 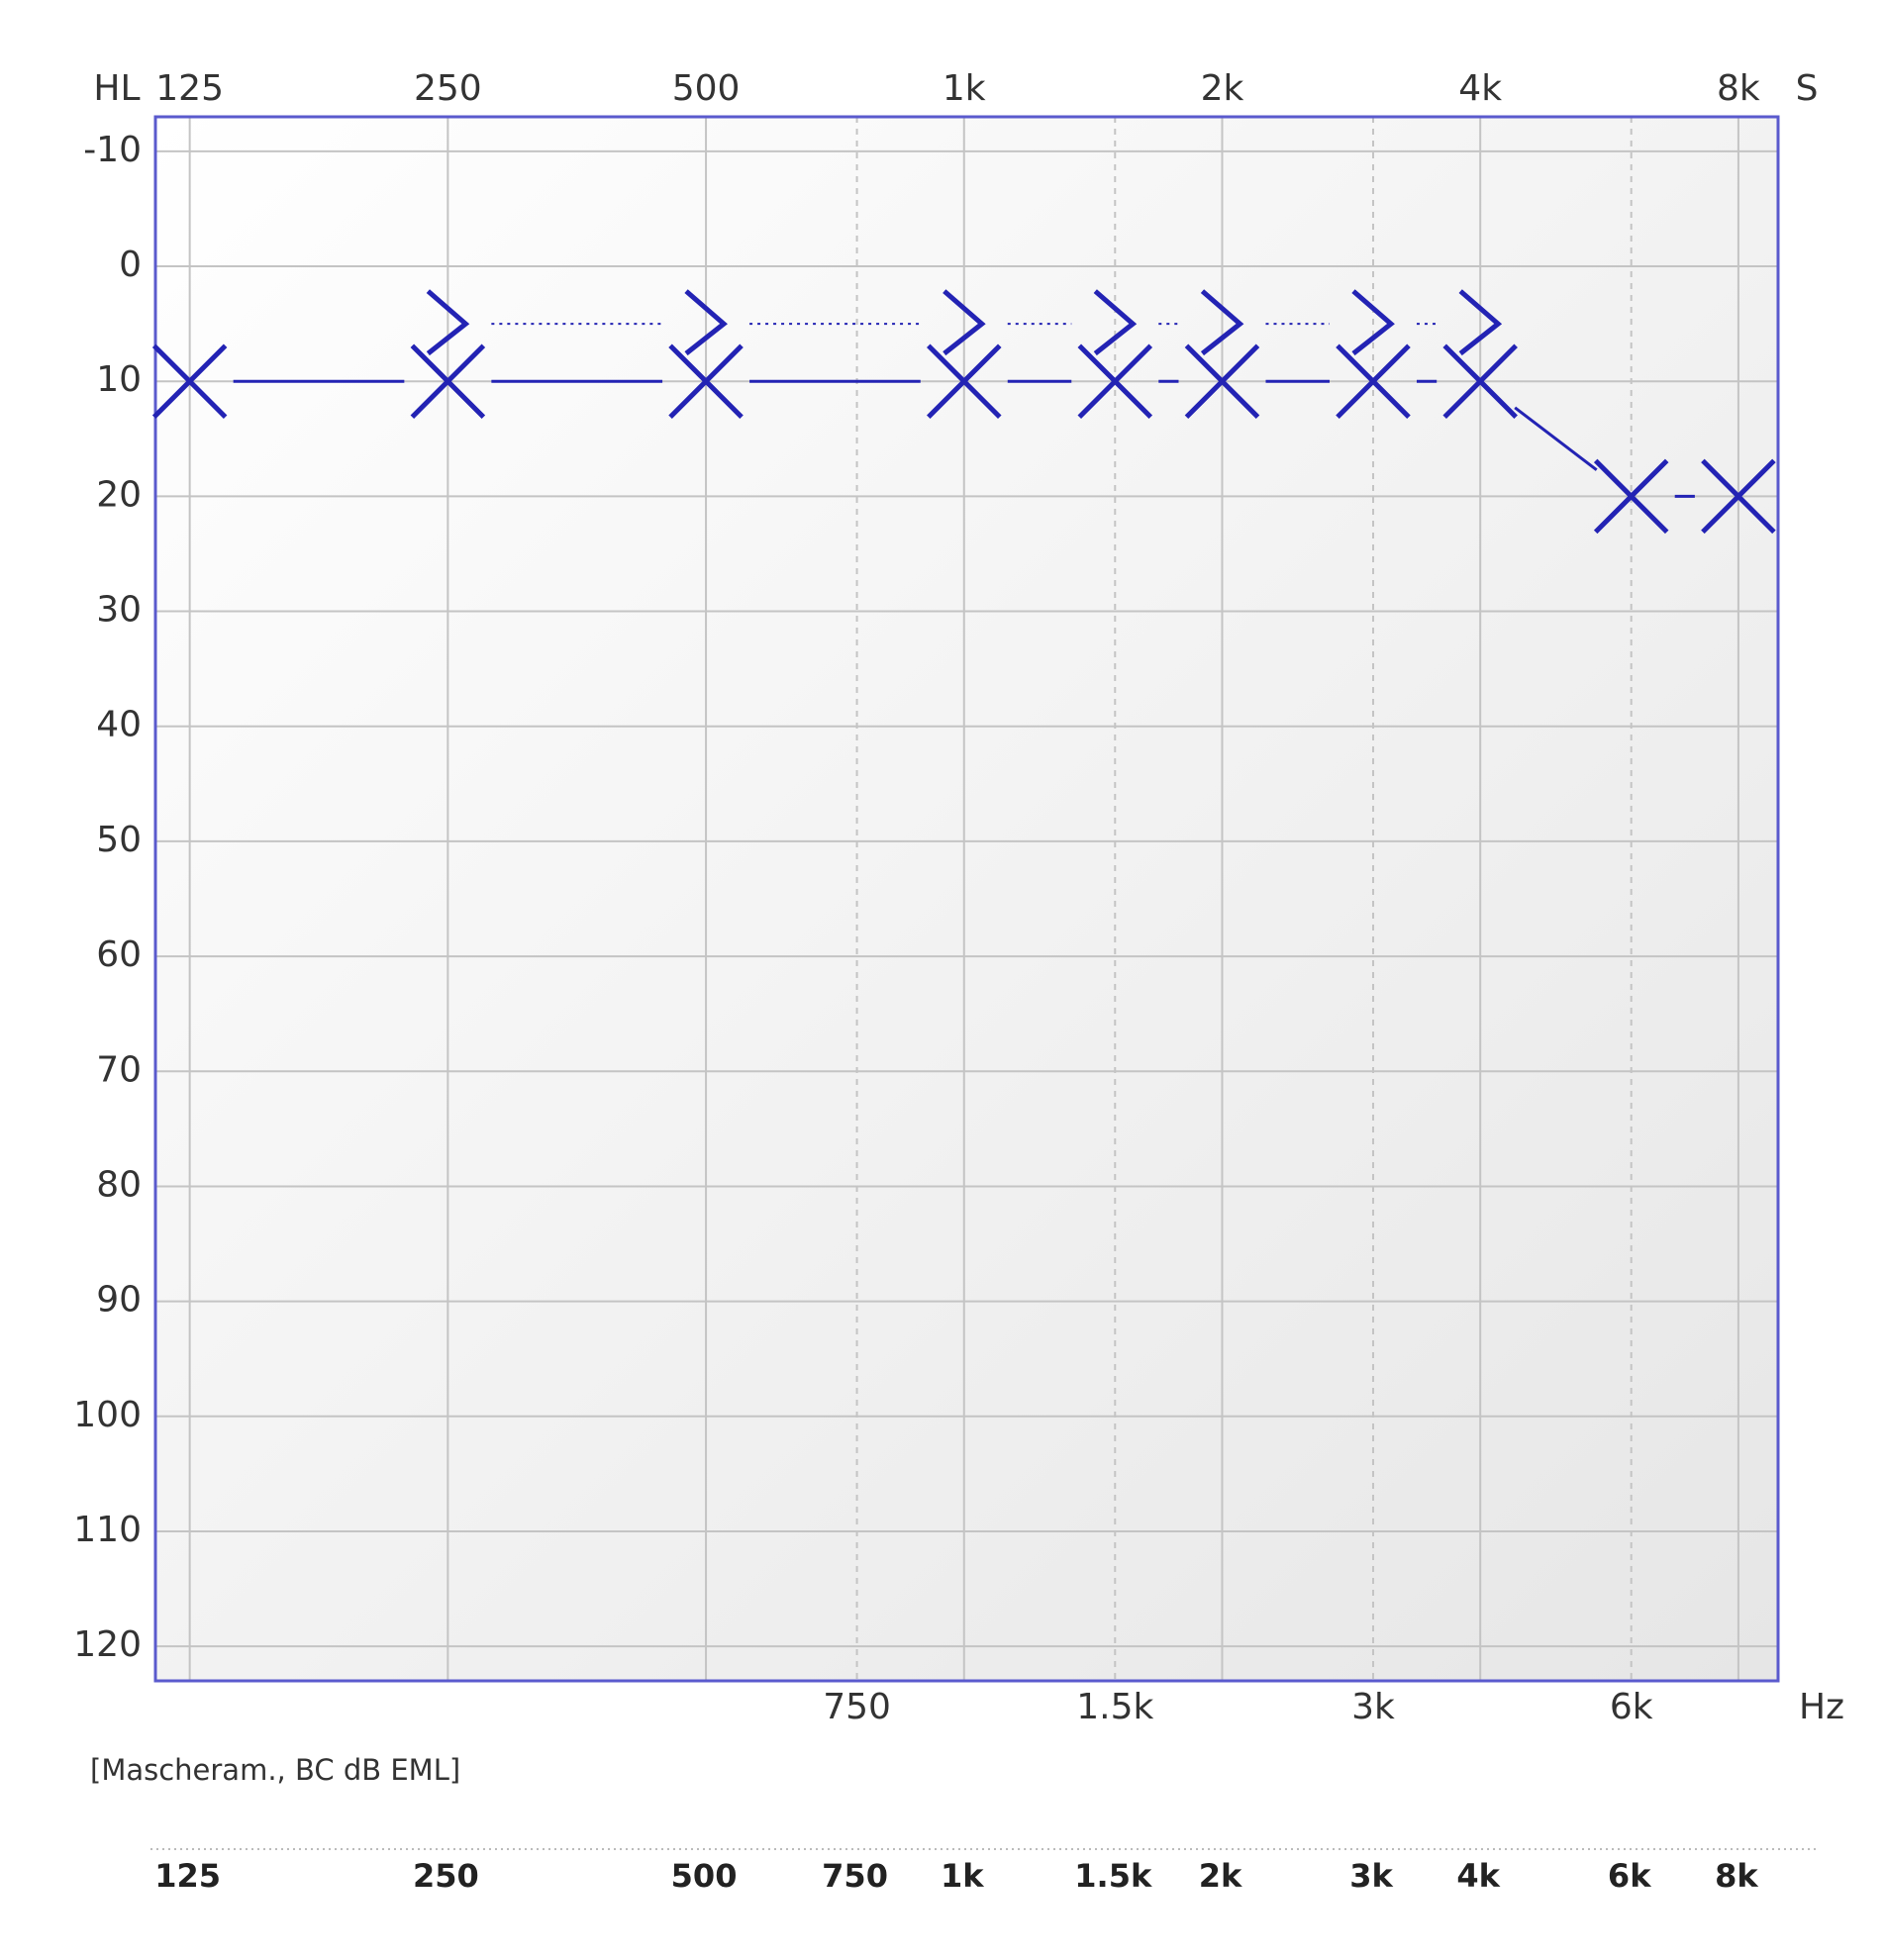 I want to click on x-minor-tick-label: 1.5k, so click(x=1115, y=1707).